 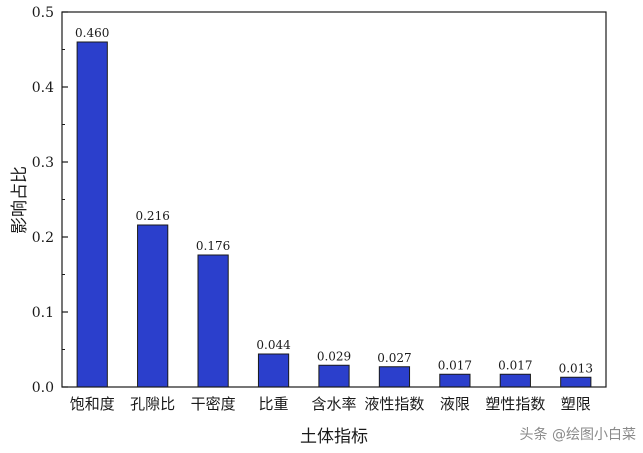 I want to click on category-labels: 饱和度 孔隙比 干密度 比重 含水率 液性指数 液限 塑性指数 塑限, so click(x=330, y=404).